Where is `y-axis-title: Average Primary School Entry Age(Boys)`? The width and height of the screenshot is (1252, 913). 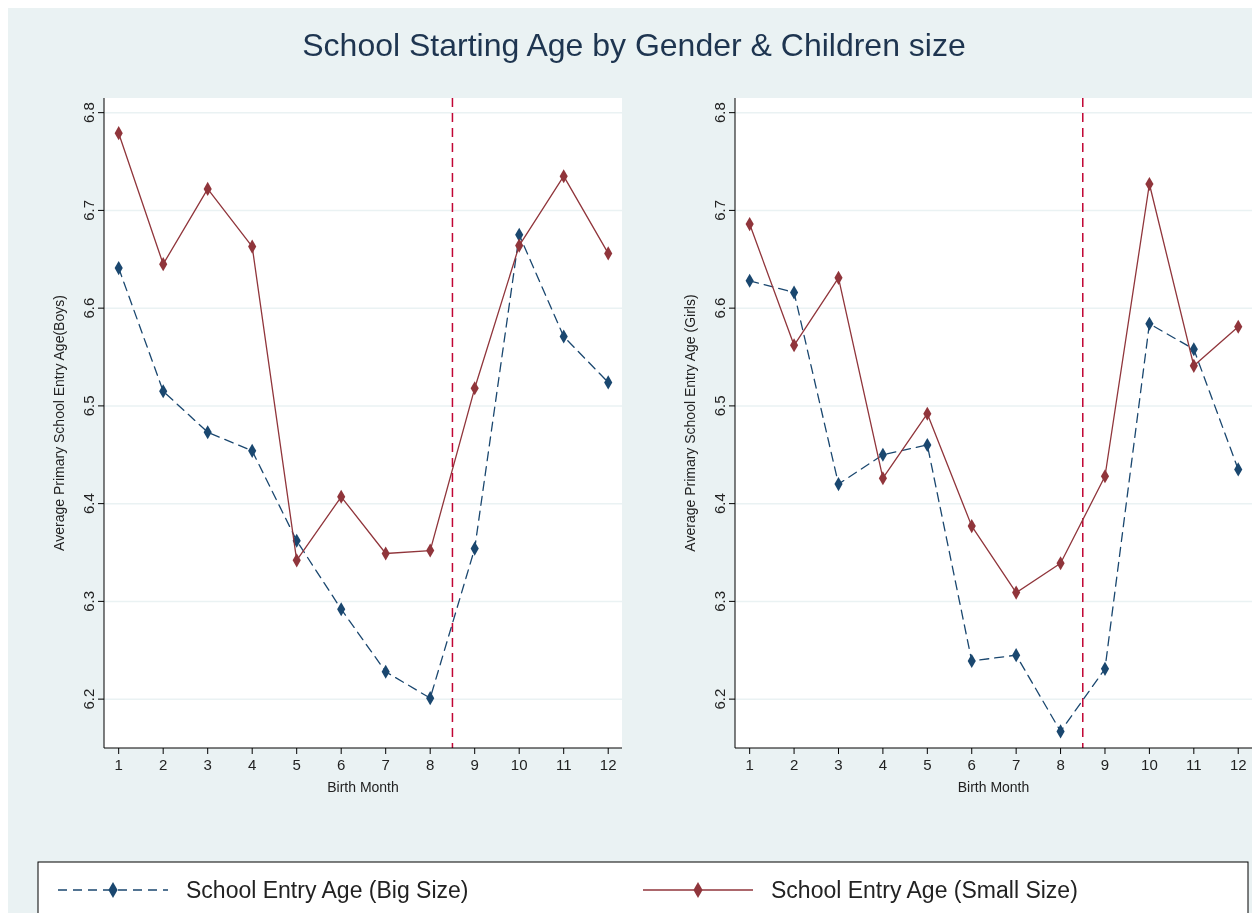
y-axis-title: Average Primary School Entry Age(Boys) is located at coordinates (59, 423).